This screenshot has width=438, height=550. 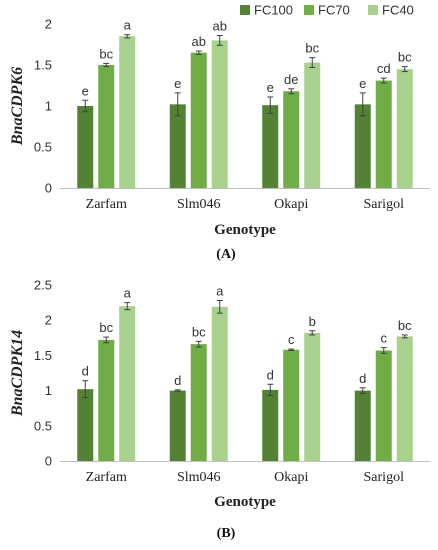 What do you see at coordinates (226, 533) in the screenshot?
I see `panel-label: (B)` at bounding box center [226, 533].